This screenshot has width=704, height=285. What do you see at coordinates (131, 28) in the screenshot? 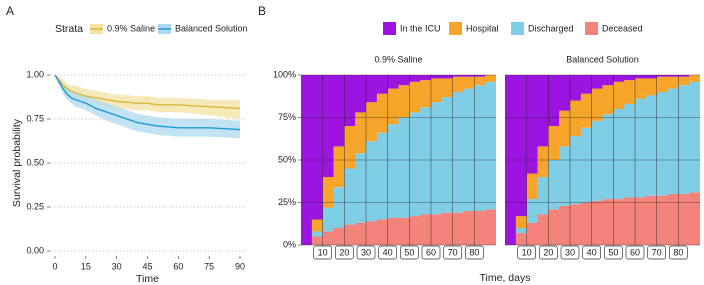
I see `legend-label: 0.9% Saline` at bounding box center [131, 28].